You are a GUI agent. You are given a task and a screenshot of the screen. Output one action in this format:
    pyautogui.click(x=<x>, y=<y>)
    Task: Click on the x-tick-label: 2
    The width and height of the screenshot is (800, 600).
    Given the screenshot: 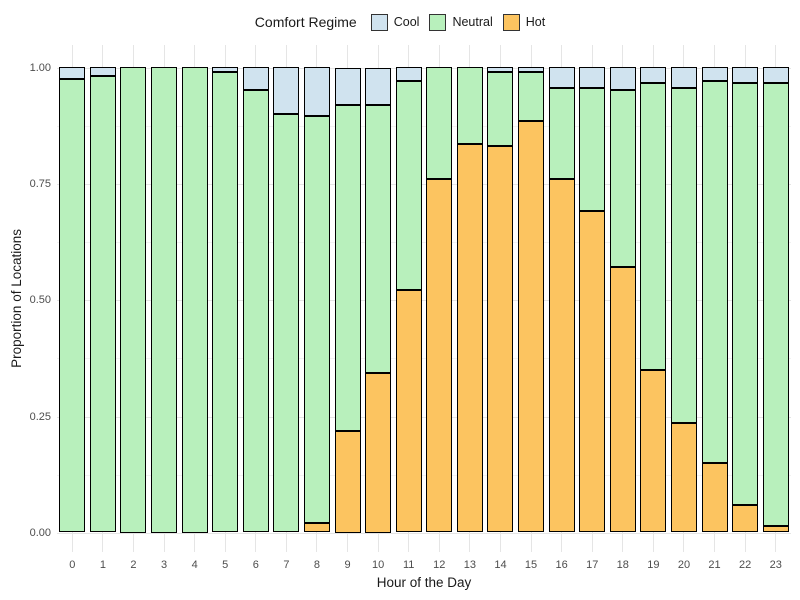 What is the action you would take?
    pyautogui.click(x=133, y=565)
    